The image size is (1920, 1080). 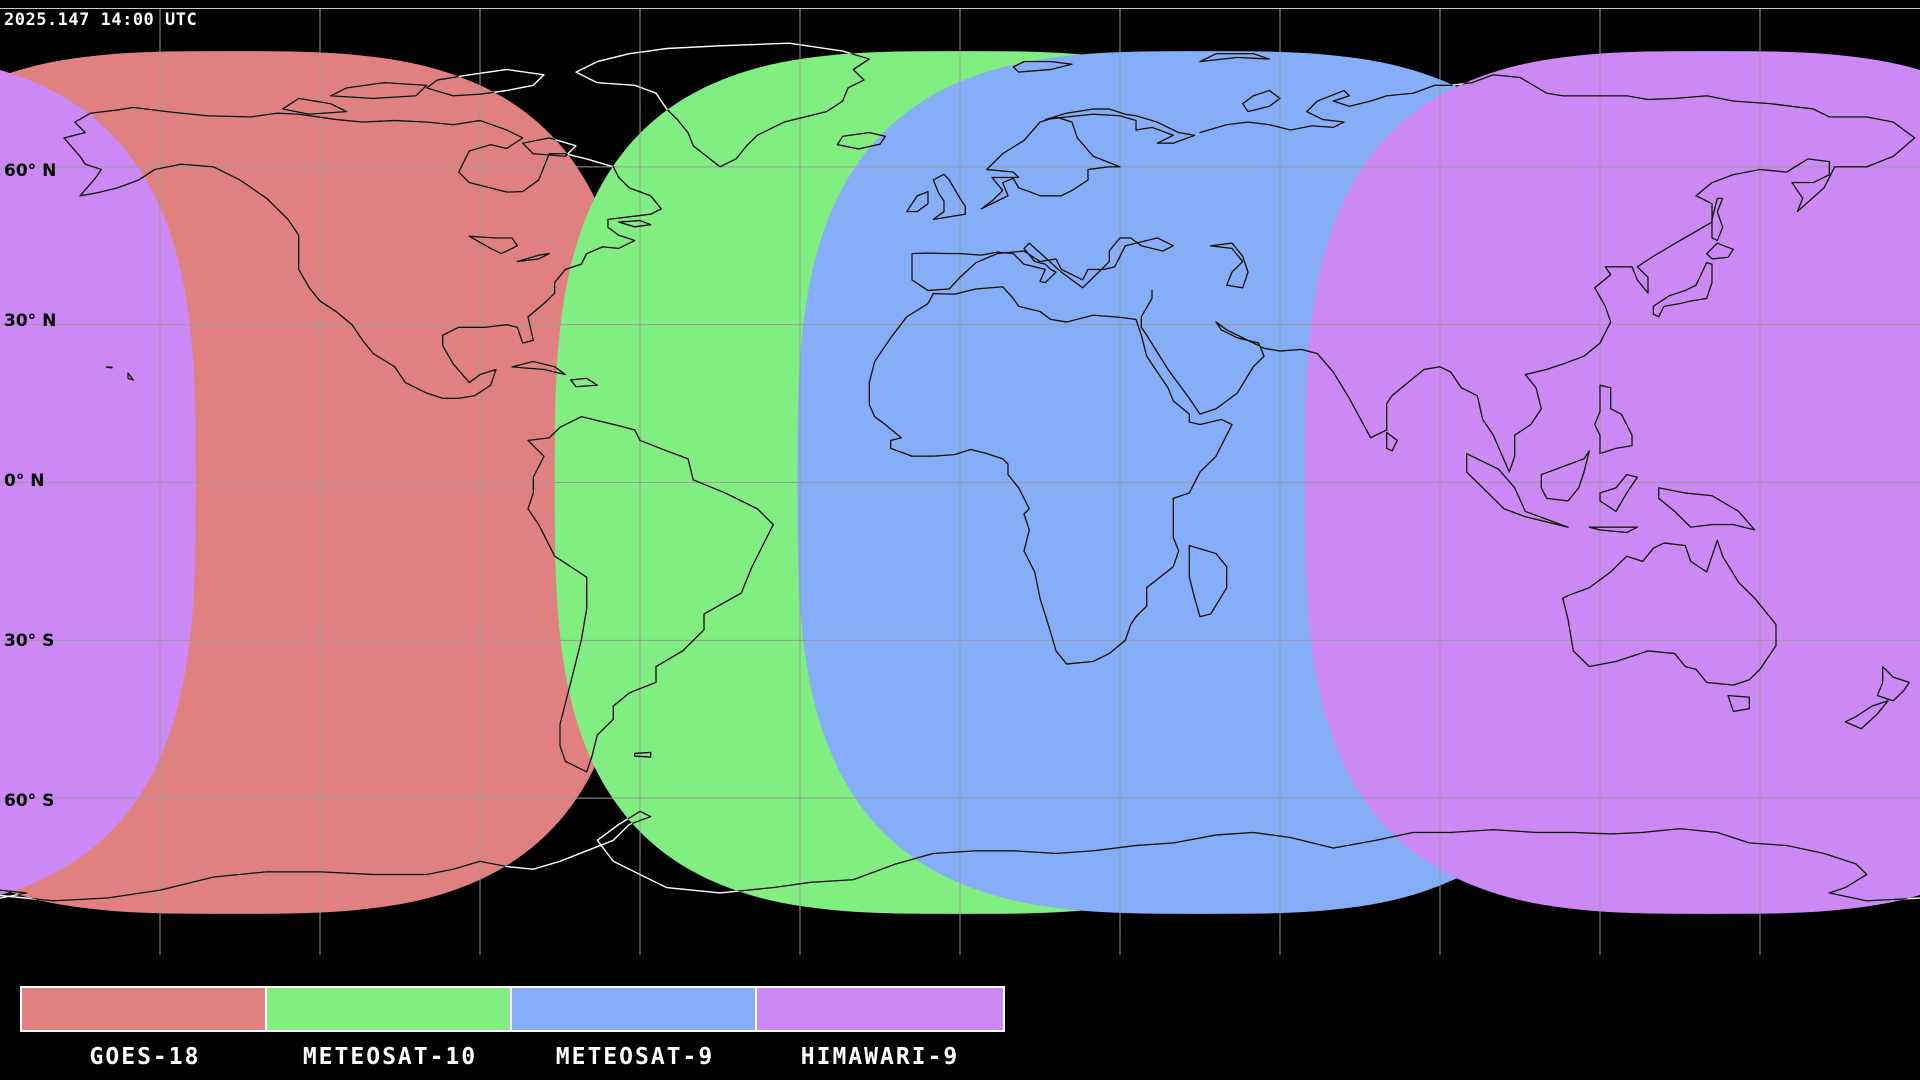 I want to click on legend-entry: HIMAWARI-9, so click(x=880, y=1028).